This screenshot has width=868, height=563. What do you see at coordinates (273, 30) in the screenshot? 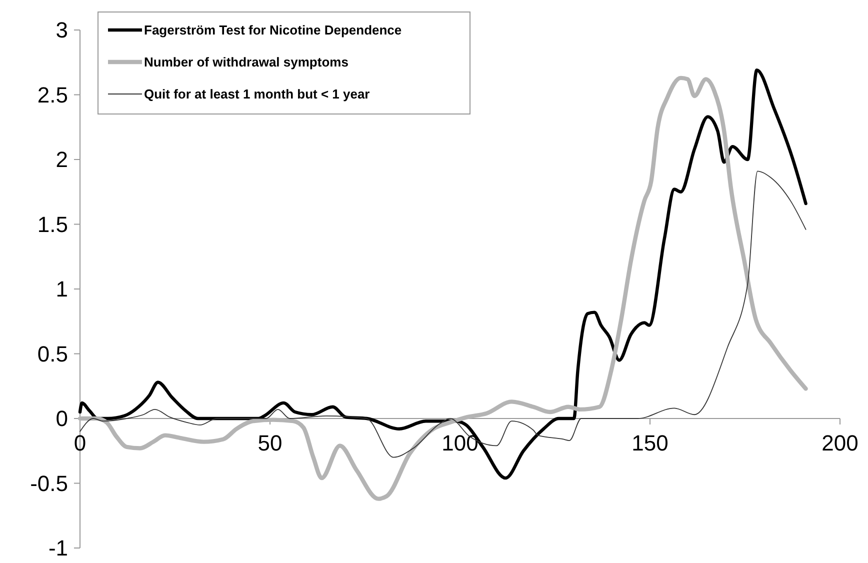
I see `legend-label: Fagerström Test for Nicotine Dependence` at bounding box center [273, 30].